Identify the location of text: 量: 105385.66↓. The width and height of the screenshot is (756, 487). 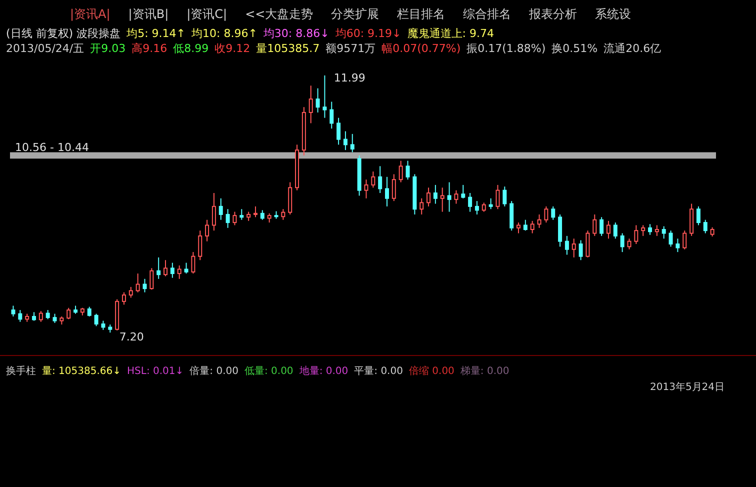
(82, 371).